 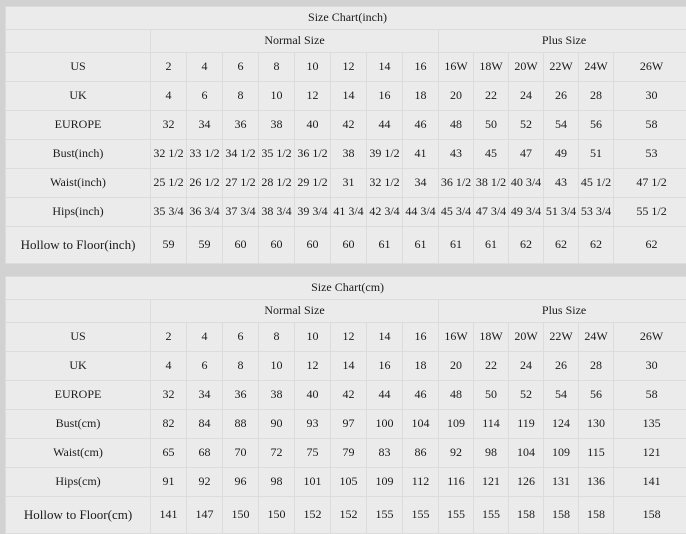 What do you see at coordinates (562, 41) in the screenshot?
I see `group-plus-size-inch: Plus Size` at bounding box center [562, 41].